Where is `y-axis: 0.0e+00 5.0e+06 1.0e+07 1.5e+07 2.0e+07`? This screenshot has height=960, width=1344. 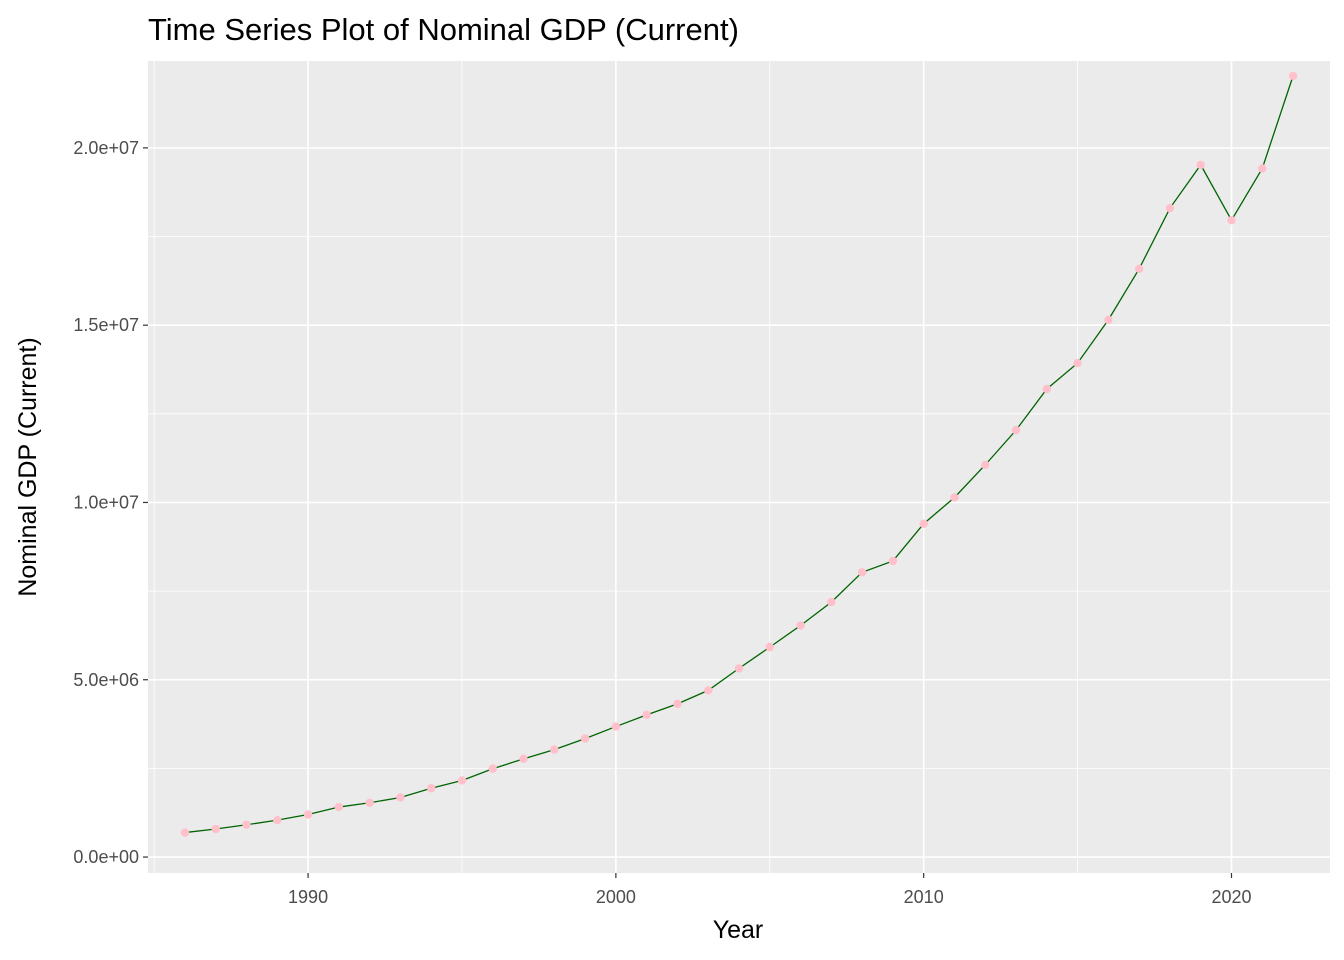 y-axis: 0.0e+00 5.0e+06 1.0e+07 1.5e+07 2.0e+07 is located at coordinates (110, 502).